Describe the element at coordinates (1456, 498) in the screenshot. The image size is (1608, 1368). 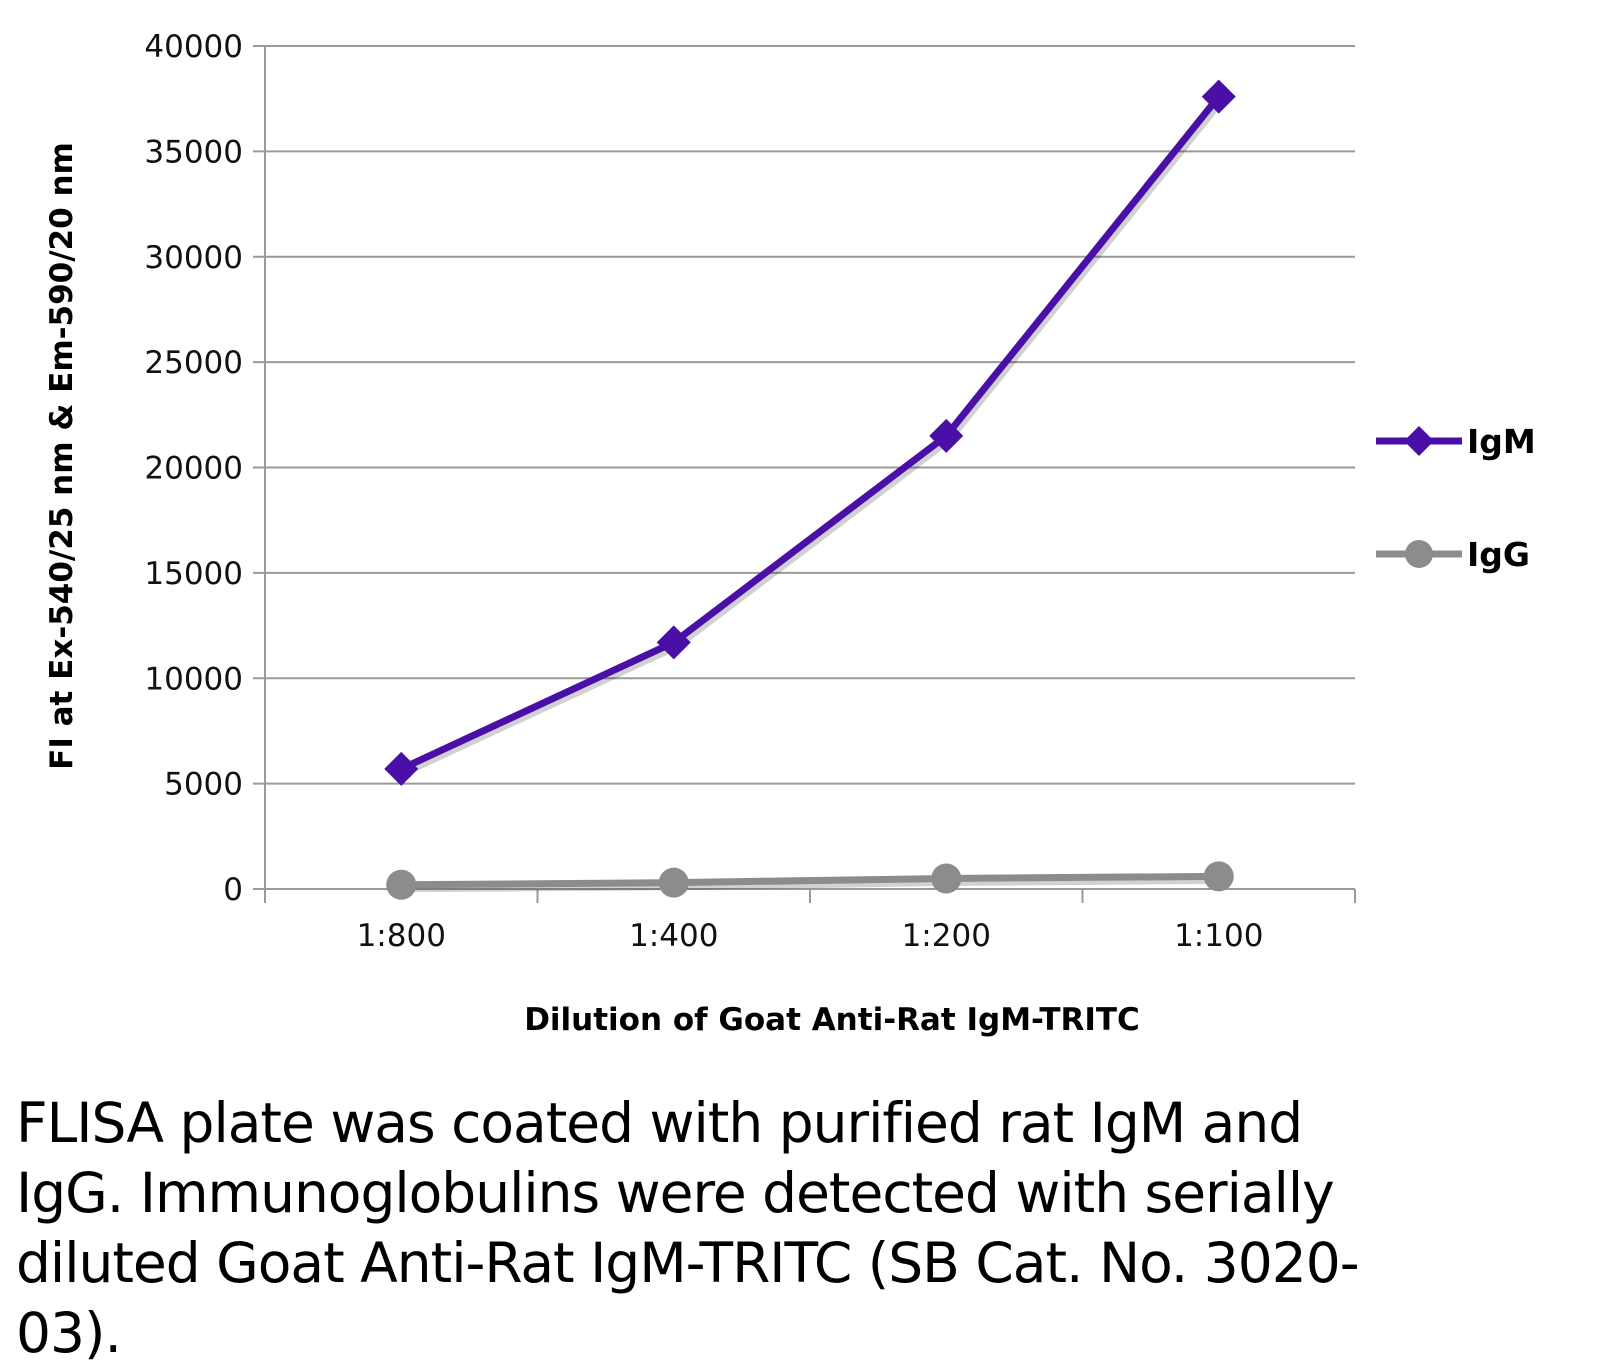
I see `legend: IgM IgG` at that location.